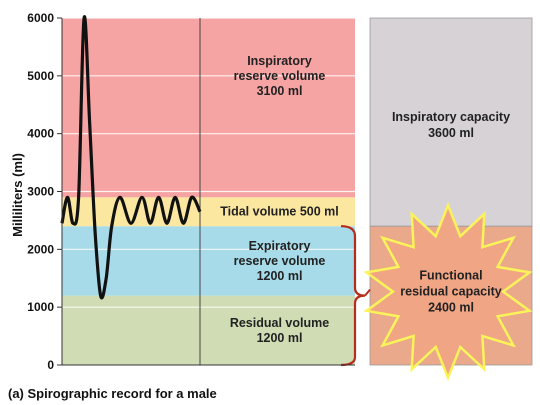 The width and height of the screenshot is (540, 405). Describe the element at coordinates (40, 307) in the screenshot. I see `y-tick-label-1000: 1000` at that location.